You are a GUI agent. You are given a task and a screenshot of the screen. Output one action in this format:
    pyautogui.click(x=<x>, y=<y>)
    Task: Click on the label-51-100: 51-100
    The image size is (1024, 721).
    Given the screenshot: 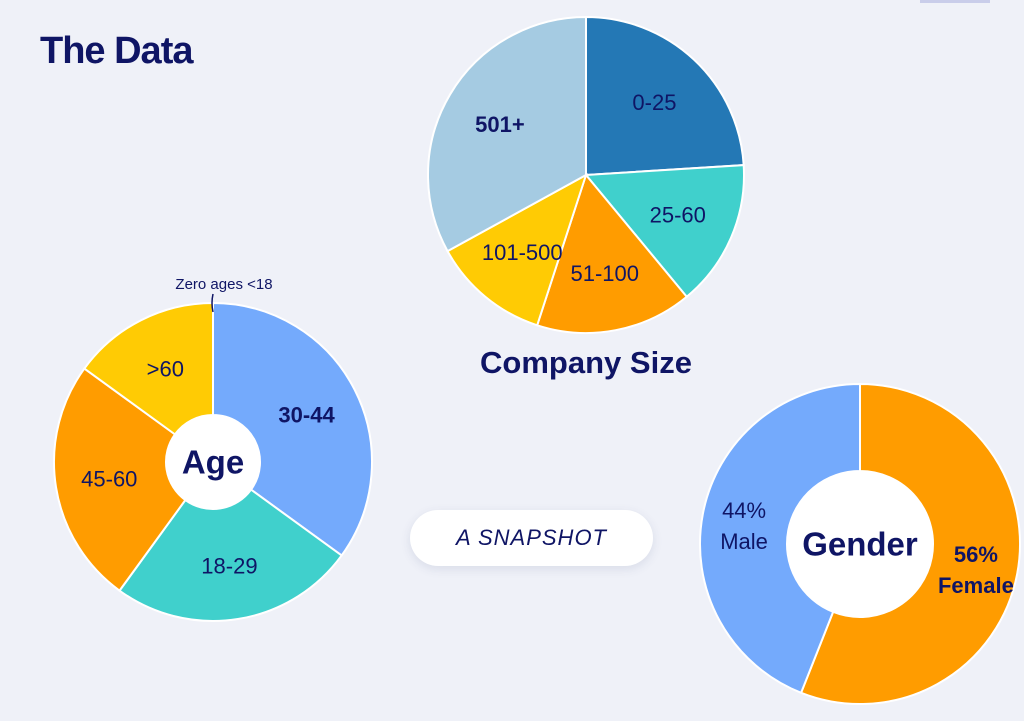 What is the action you would take?
    pyautogui.click(x=604, y=273)
    